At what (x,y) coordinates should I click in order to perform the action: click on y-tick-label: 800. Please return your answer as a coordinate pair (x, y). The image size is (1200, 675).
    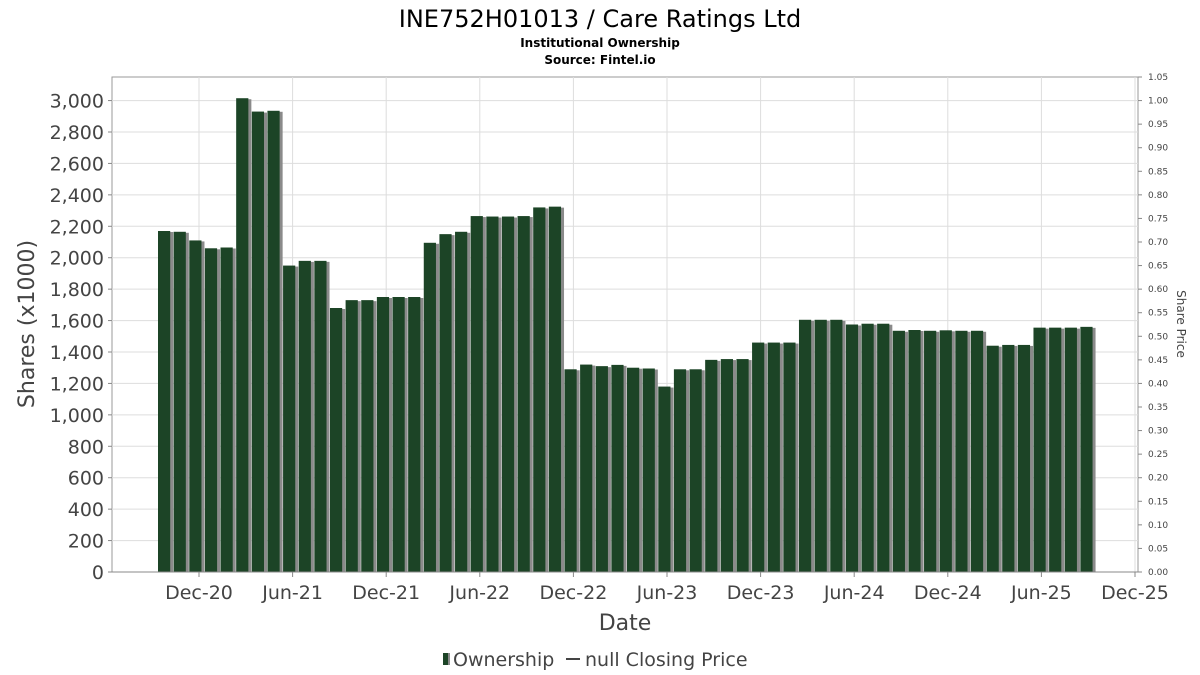
    Looking at the image, I should click on (86, 447).